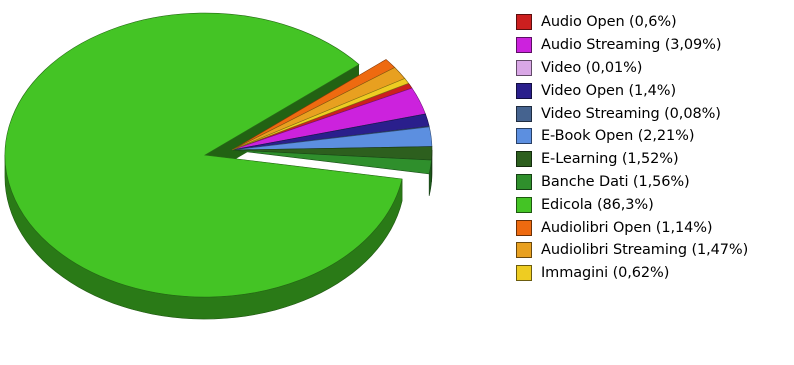  What do you see at coordinates (605, 273) in the screenshot?
I see `legend-label: Immagini (0,62%)` at bounding box center [605, 273].